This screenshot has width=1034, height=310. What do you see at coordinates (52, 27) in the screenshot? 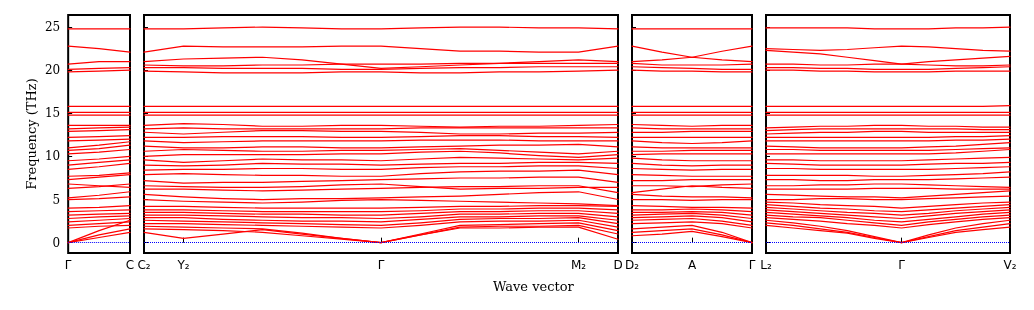
I see `y-tick-label: 25` at bounding box center [52, 27].